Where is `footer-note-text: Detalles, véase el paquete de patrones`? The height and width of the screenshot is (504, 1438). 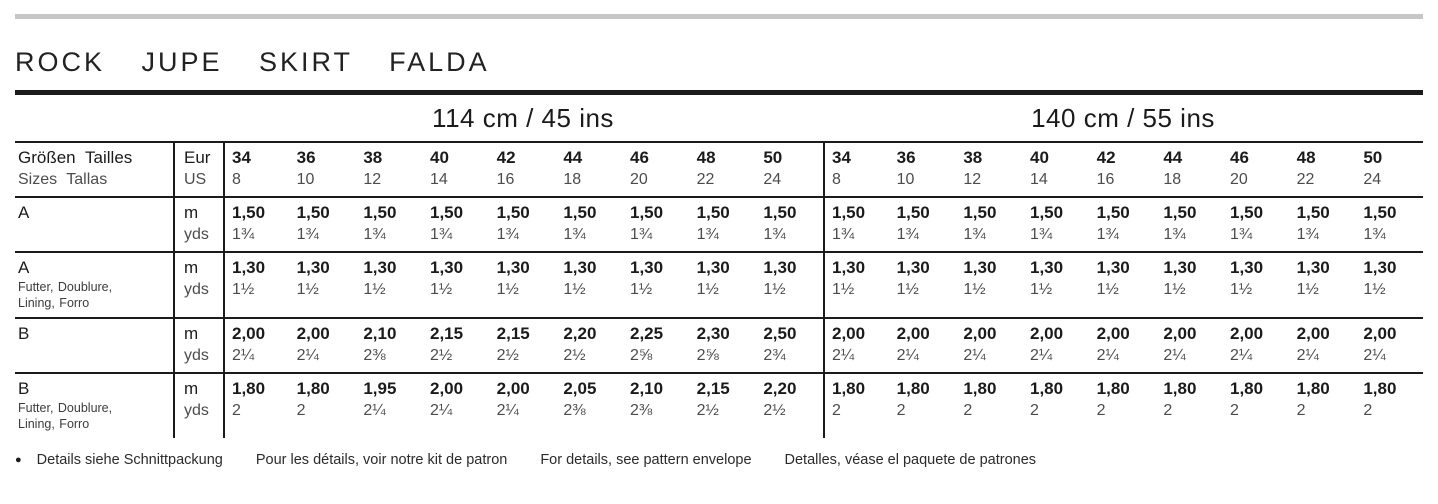
footer-note-text: Detalles, véase el paquete de patrones is located at coordinates (910, 460).